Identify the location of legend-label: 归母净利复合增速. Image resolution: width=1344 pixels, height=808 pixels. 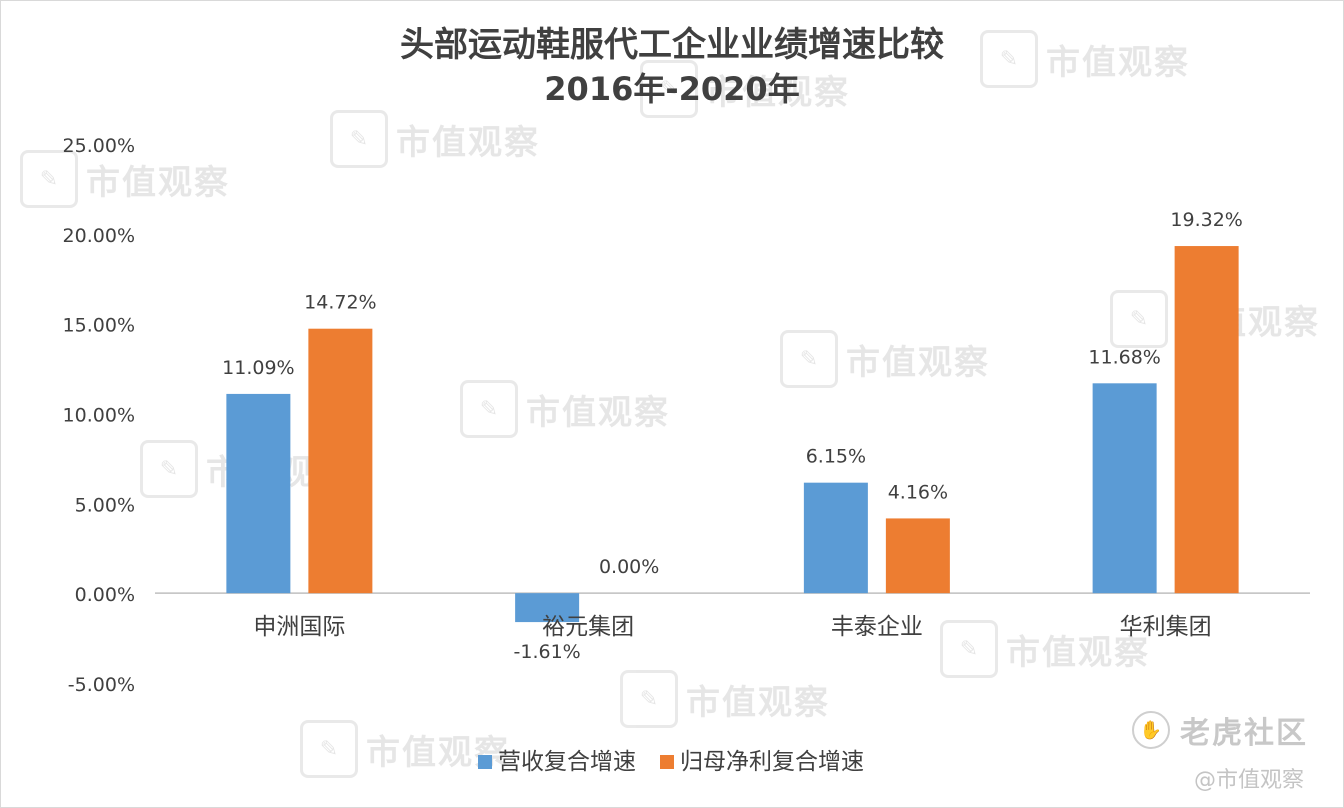
(772, 762).